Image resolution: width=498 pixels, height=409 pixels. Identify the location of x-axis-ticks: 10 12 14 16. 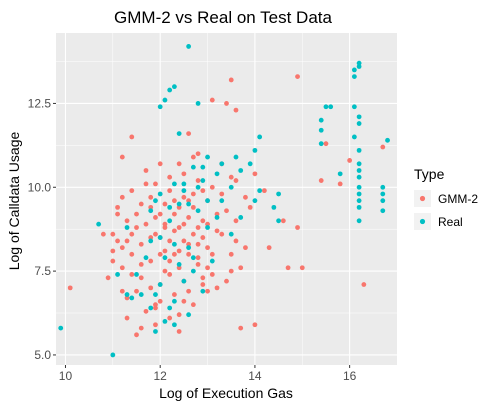
(208, 374).